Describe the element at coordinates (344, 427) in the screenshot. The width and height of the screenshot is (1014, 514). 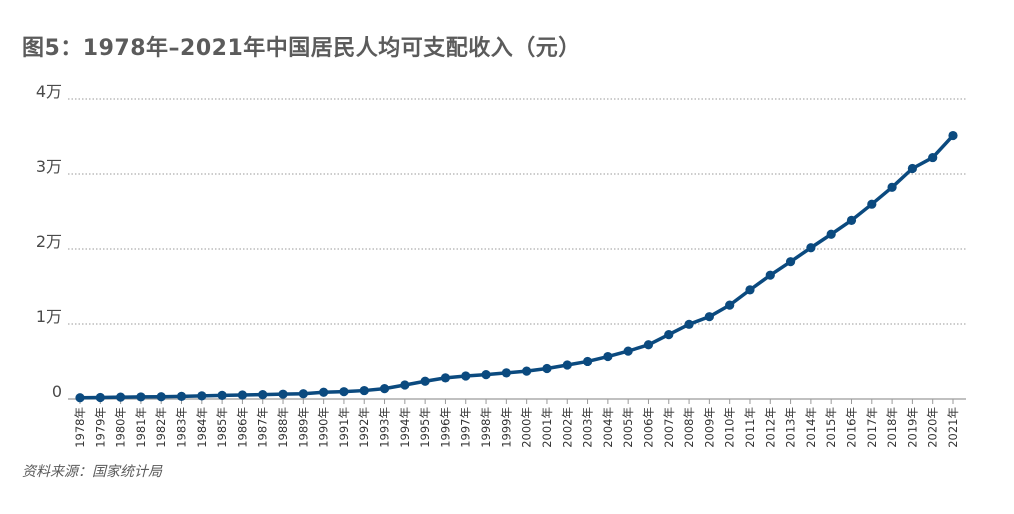
I see `x-tick-label: 1991年` at that location.